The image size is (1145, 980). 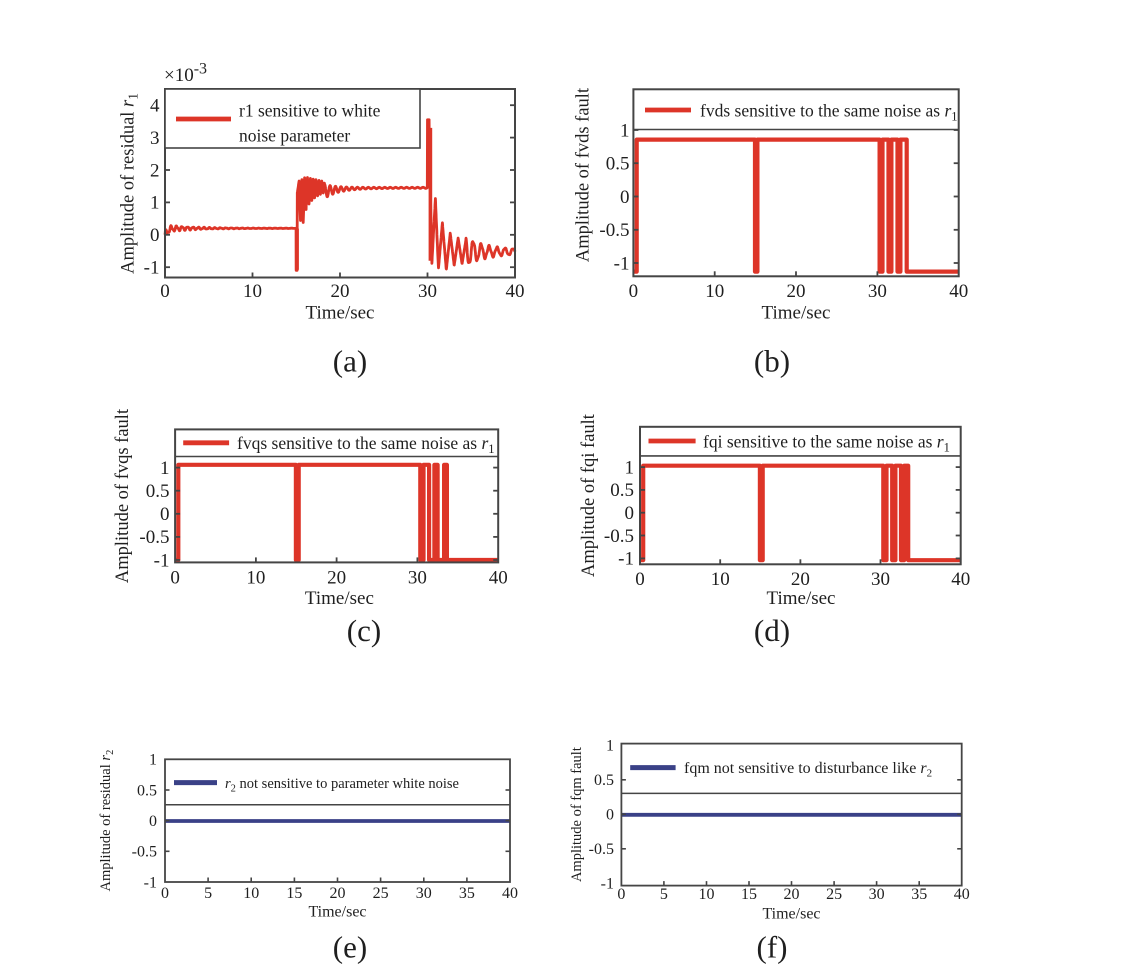 I want to click on svg-text: noise parameter, so click(x=294, y=135).